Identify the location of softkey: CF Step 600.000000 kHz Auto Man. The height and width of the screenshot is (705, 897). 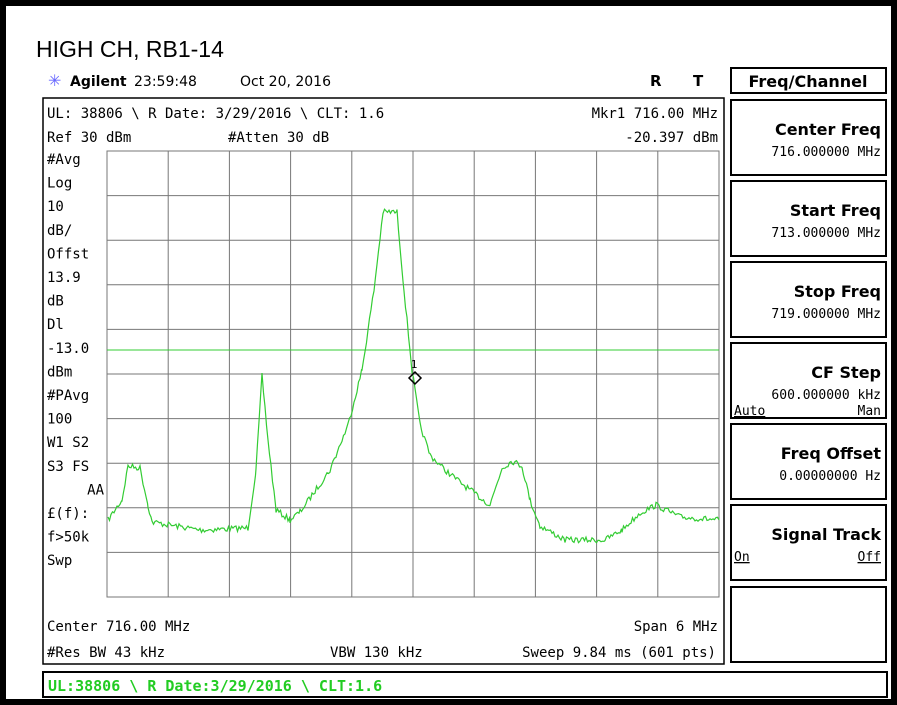
(808, 380).